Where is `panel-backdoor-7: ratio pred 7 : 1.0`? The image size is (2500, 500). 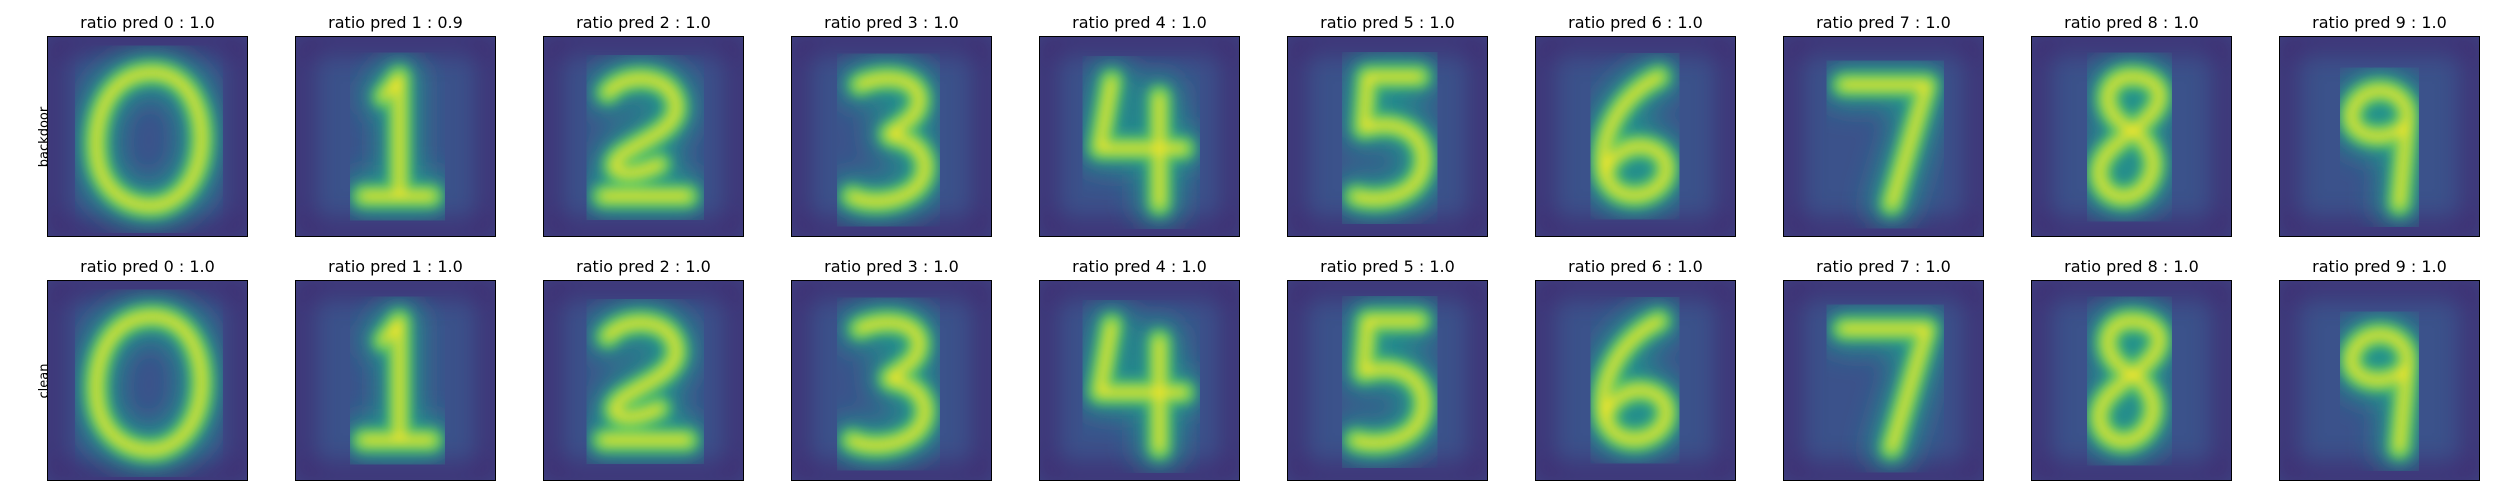 panel-backdoor-7: ratio pred 7 : 1.0 is located at coordinates (1883, 123).